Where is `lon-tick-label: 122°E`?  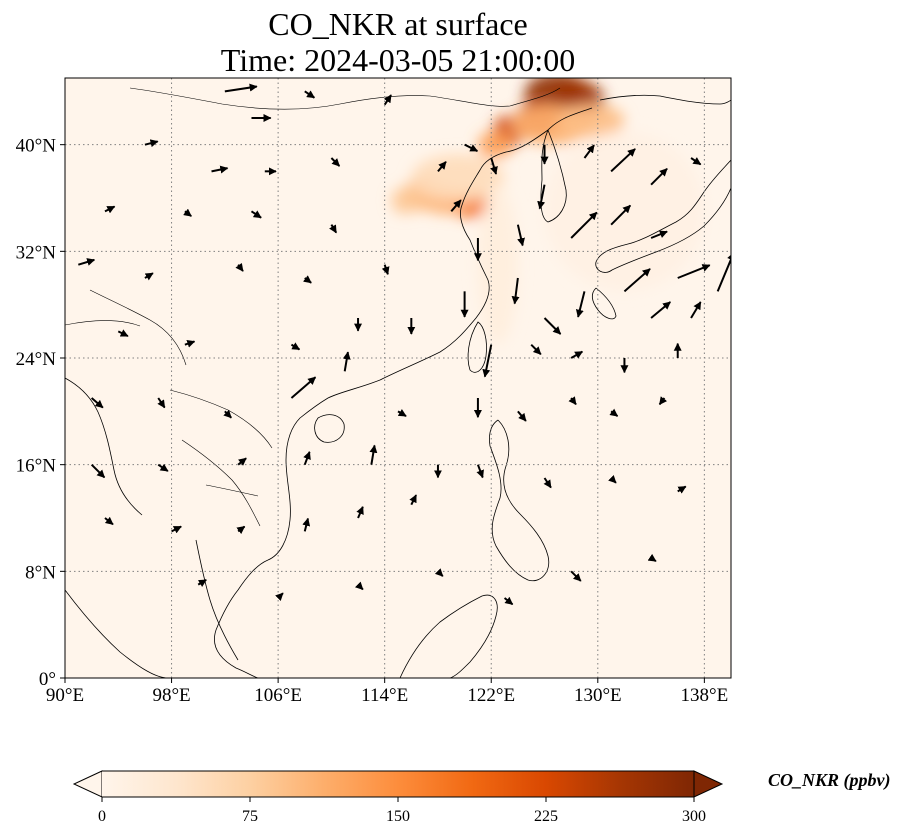
lon-tick-label: 122°E is located at coordinates (491, 695).